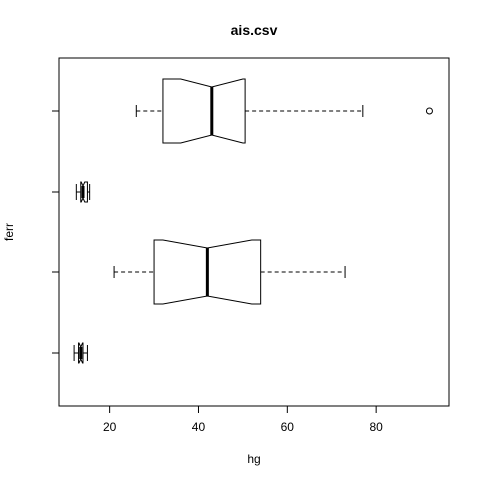 This screenshot has height=480, width=480. Describe the element at coordinates (204, 111) in the screenshot. I see `box-body` at that location.